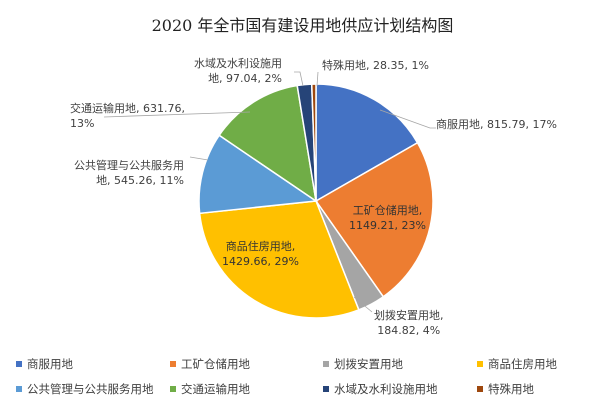  I want to click on legend-item-1: 工矿仓储用地, so click(210, 364).